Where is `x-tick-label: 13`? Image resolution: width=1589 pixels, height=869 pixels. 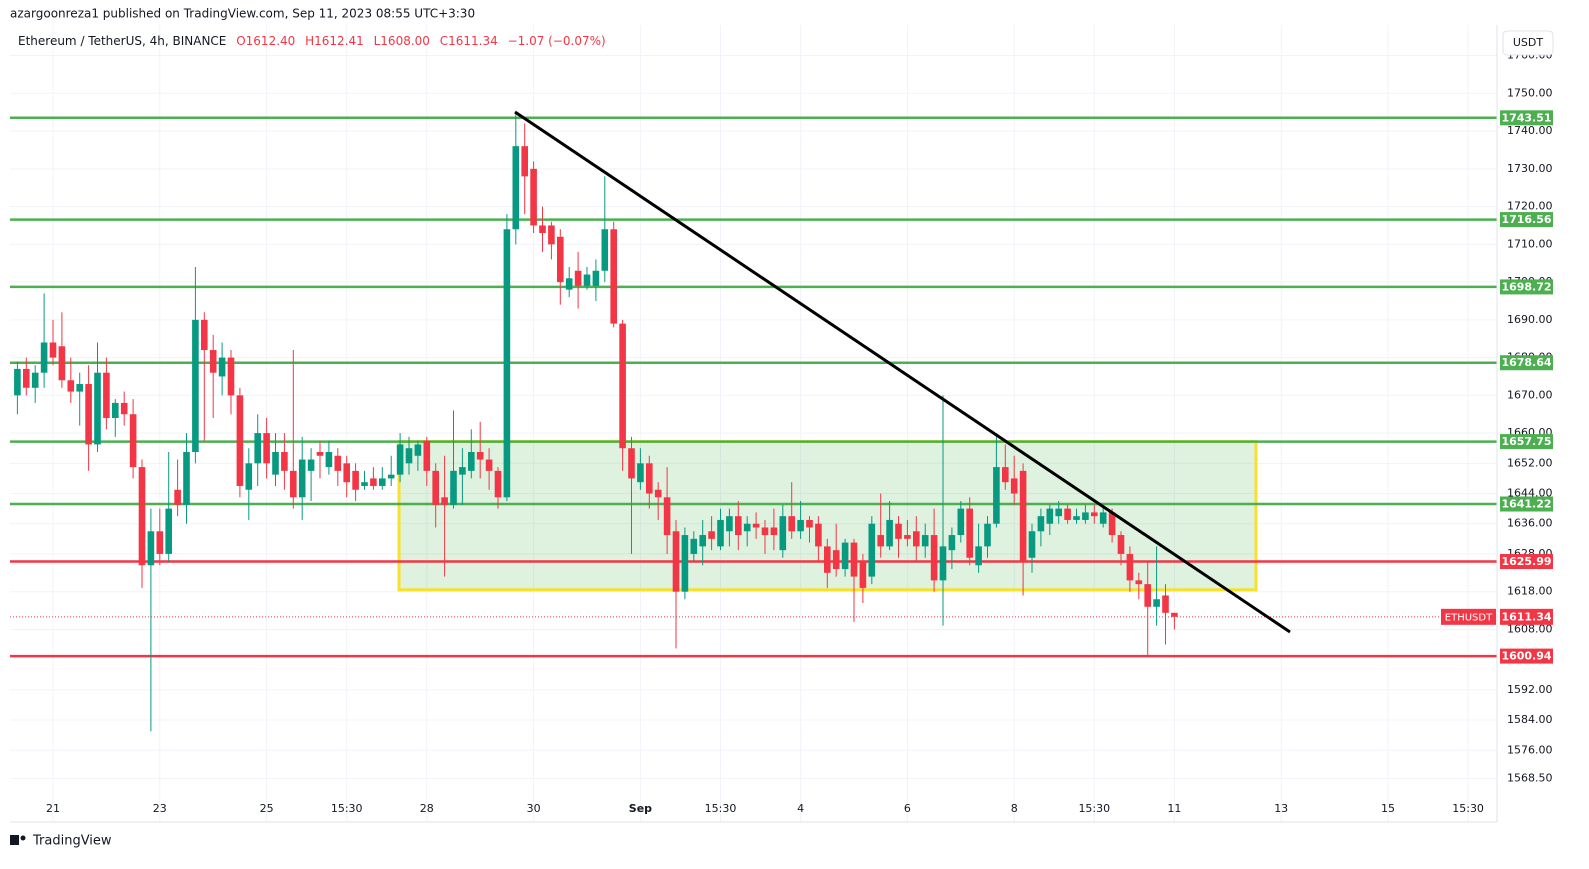
x-tick-label: 13 is located at coordinates (1281, 808).